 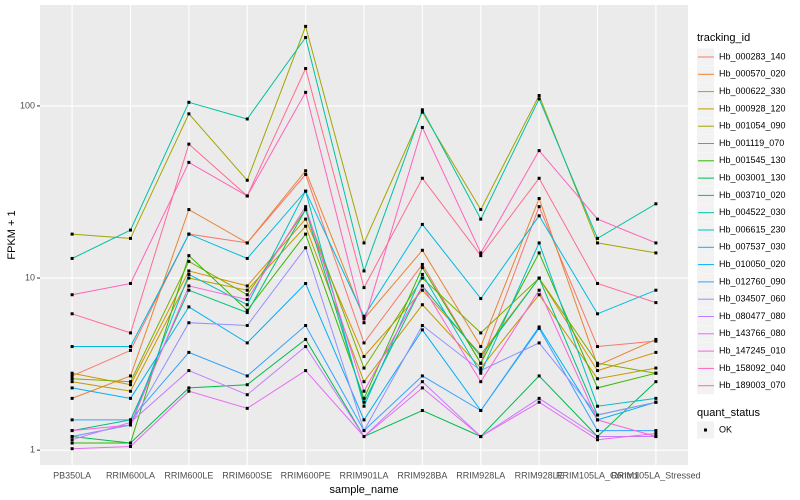 I want to click on x-tick-label: RRIM901LA, so click(x=363, y=475).